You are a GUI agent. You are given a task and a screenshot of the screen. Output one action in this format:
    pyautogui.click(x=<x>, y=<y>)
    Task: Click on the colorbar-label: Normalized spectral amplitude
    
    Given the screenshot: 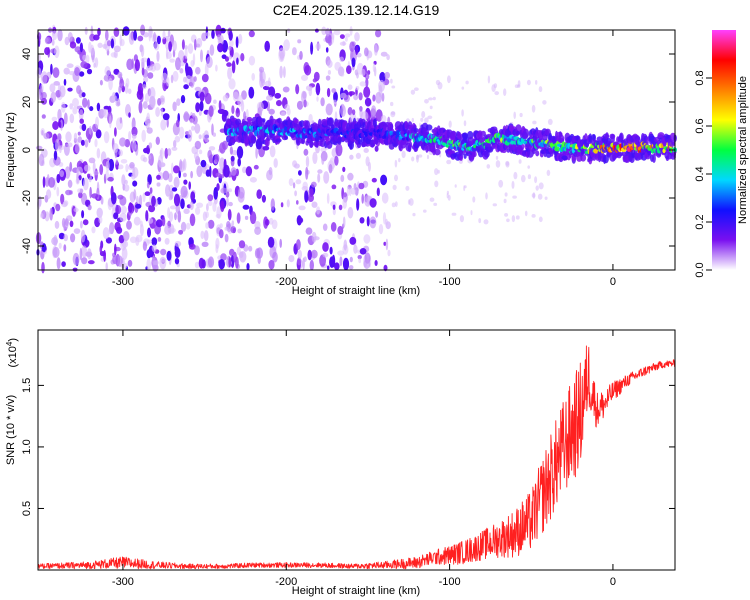 What is the action you would take?
    pyautogui.click(x=743, y=150)
    